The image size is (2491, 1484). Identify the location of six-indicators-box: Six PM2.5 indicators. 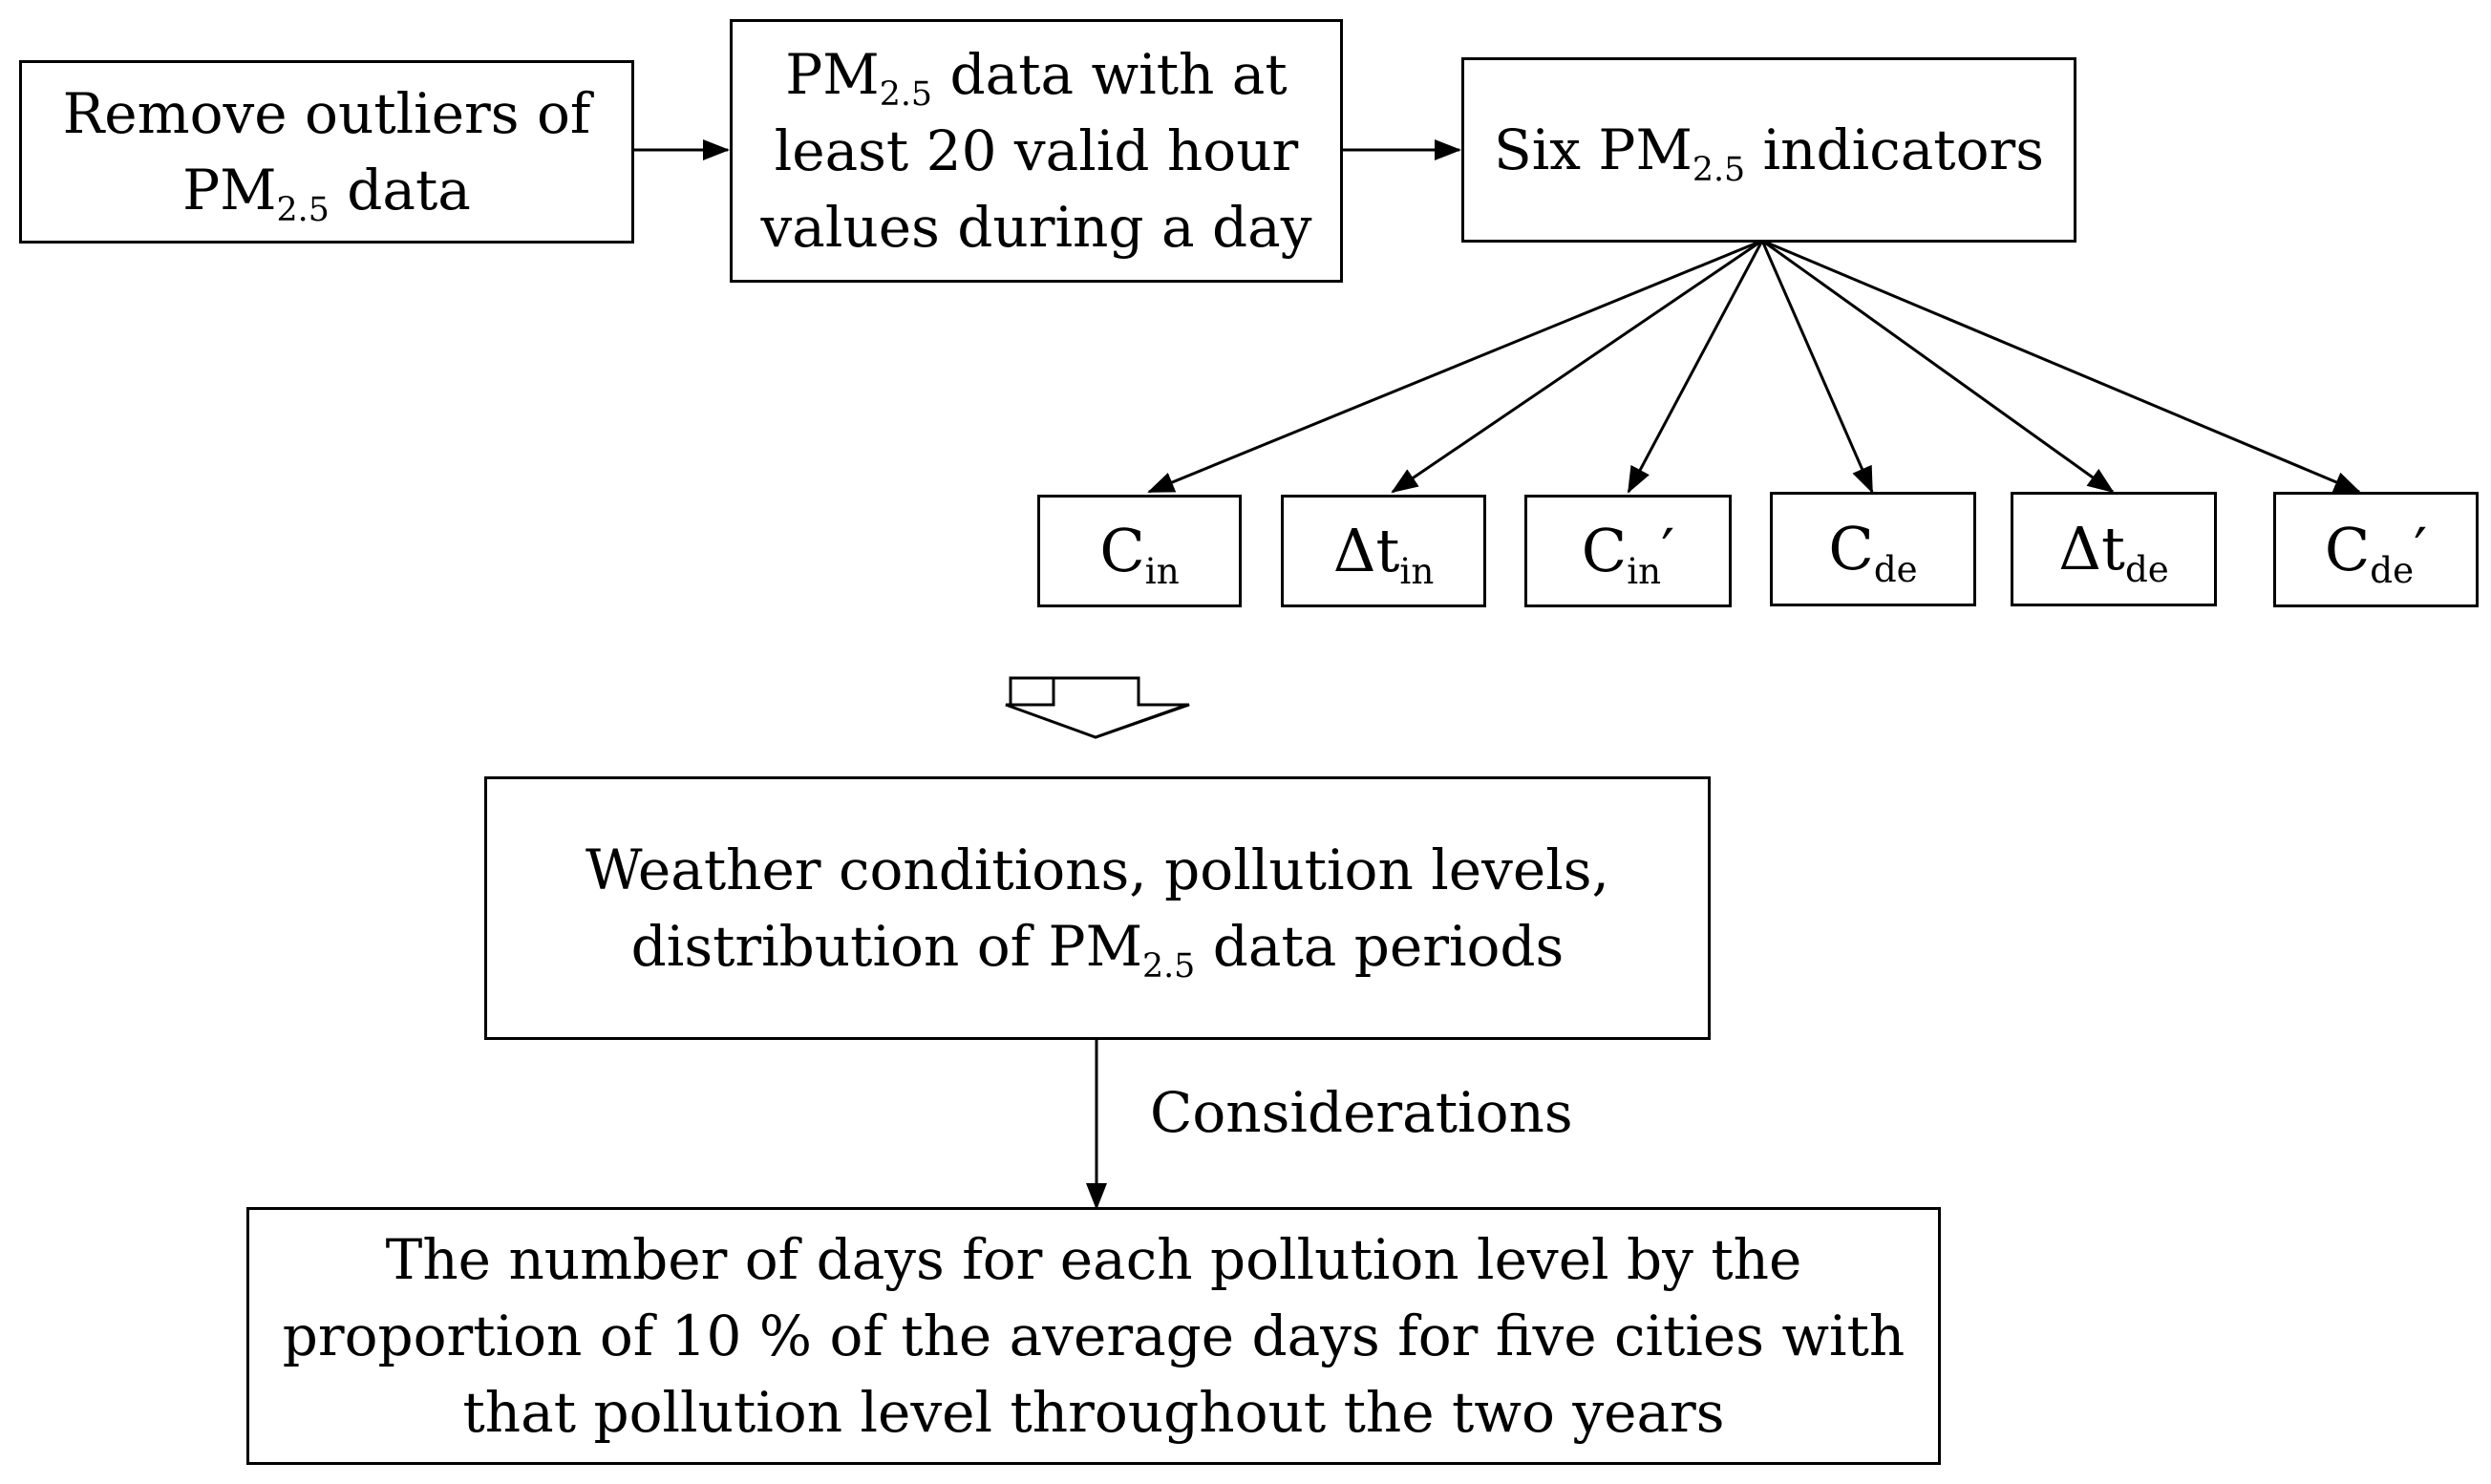
(1768, 150).